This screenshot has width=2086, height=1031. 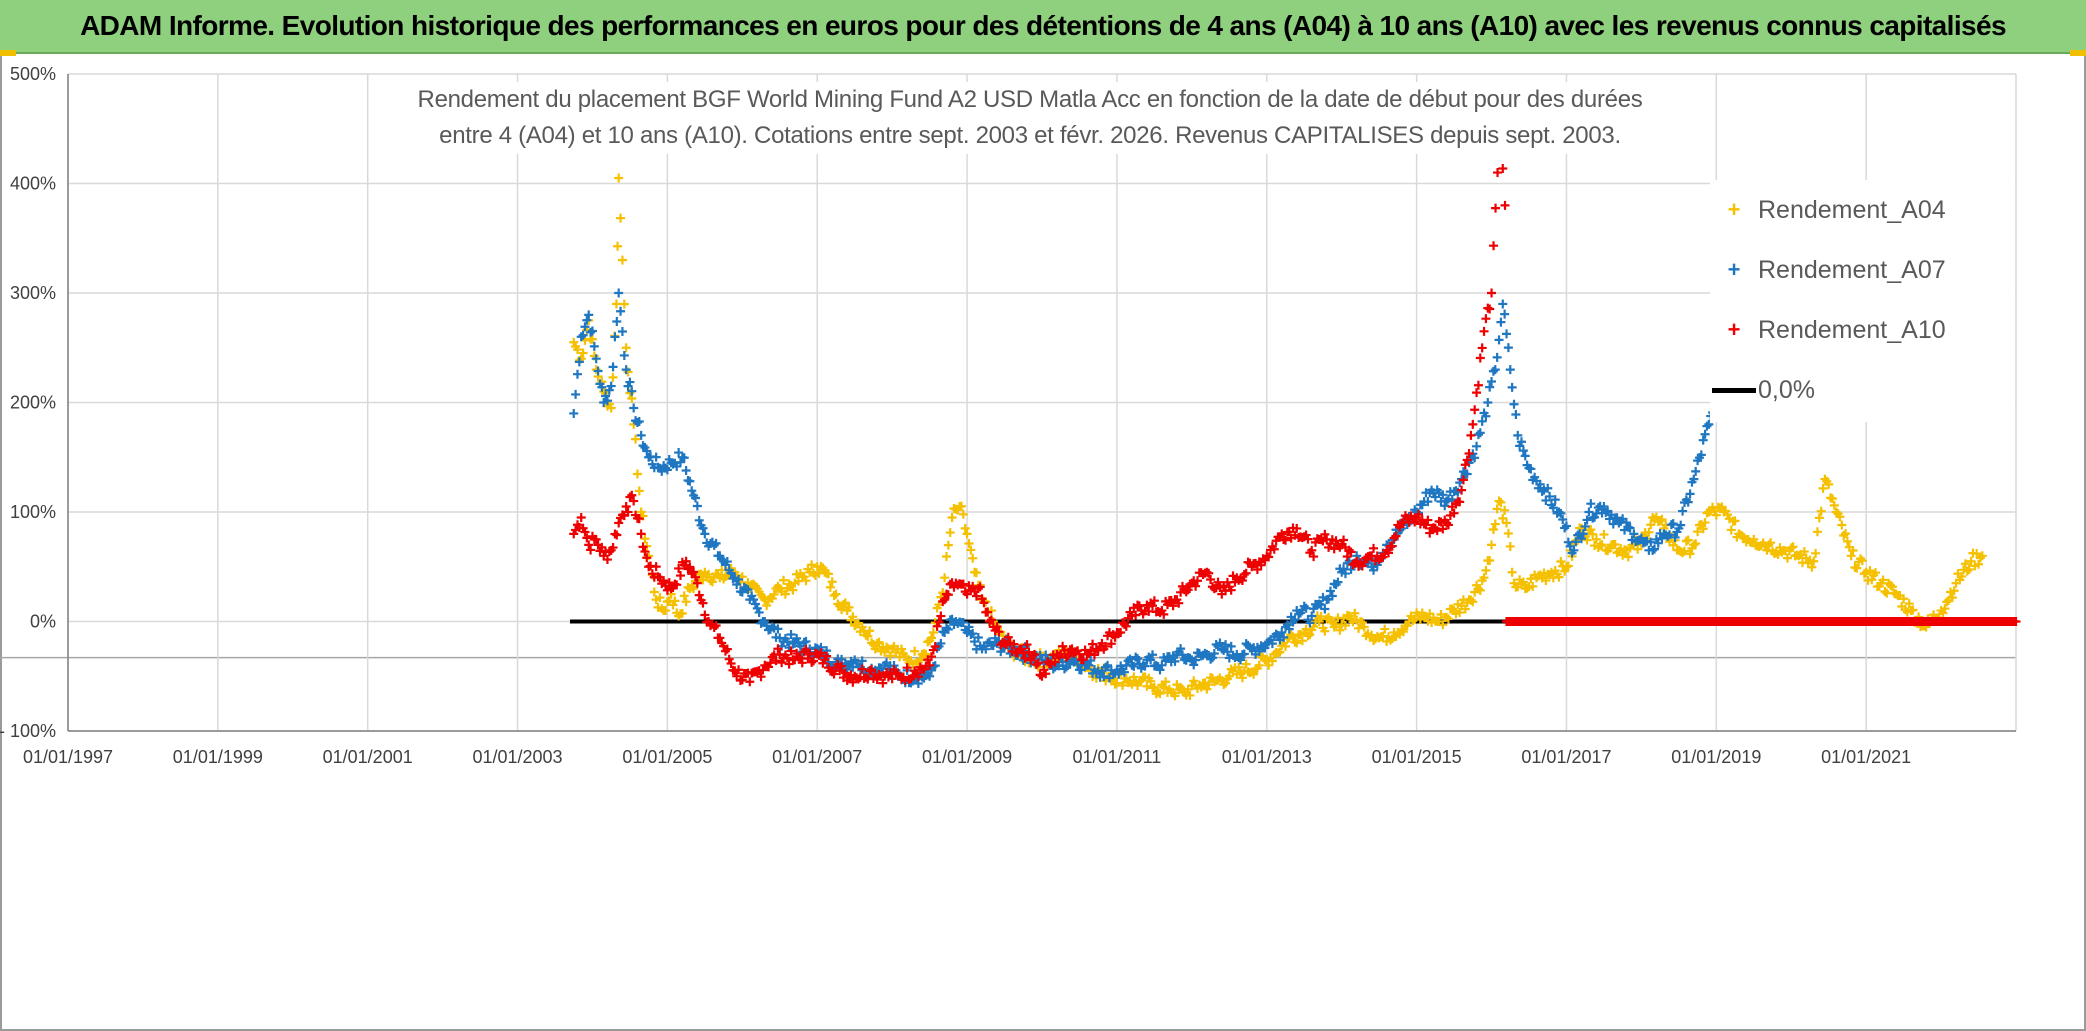 I want to click on x-tick-label: 01/01/2013, so click(x=1267, y=757).